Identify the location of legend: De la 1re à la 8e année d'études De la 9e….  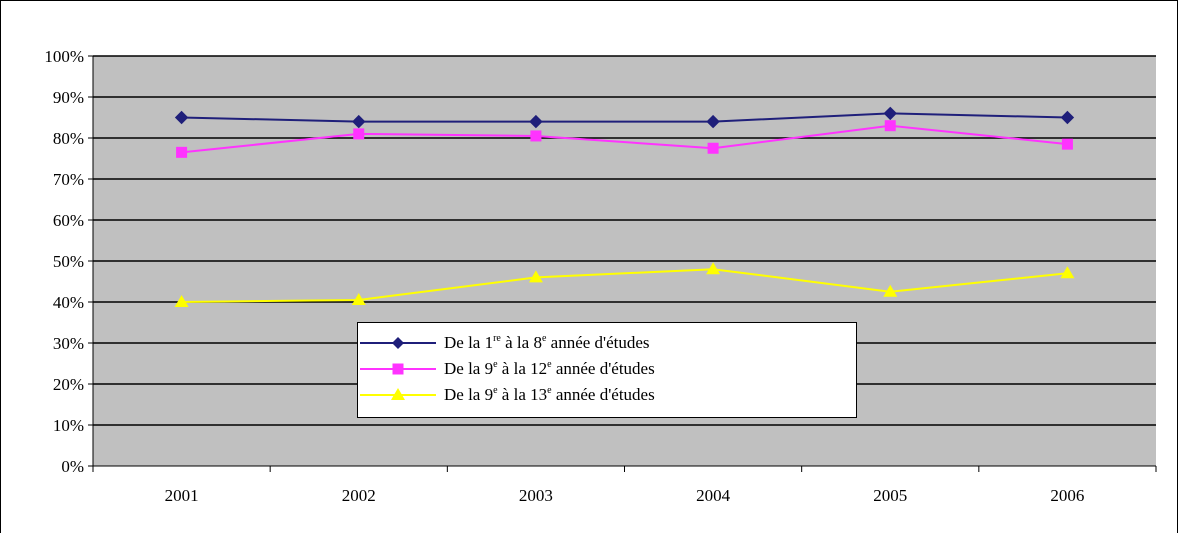
(607, 370).